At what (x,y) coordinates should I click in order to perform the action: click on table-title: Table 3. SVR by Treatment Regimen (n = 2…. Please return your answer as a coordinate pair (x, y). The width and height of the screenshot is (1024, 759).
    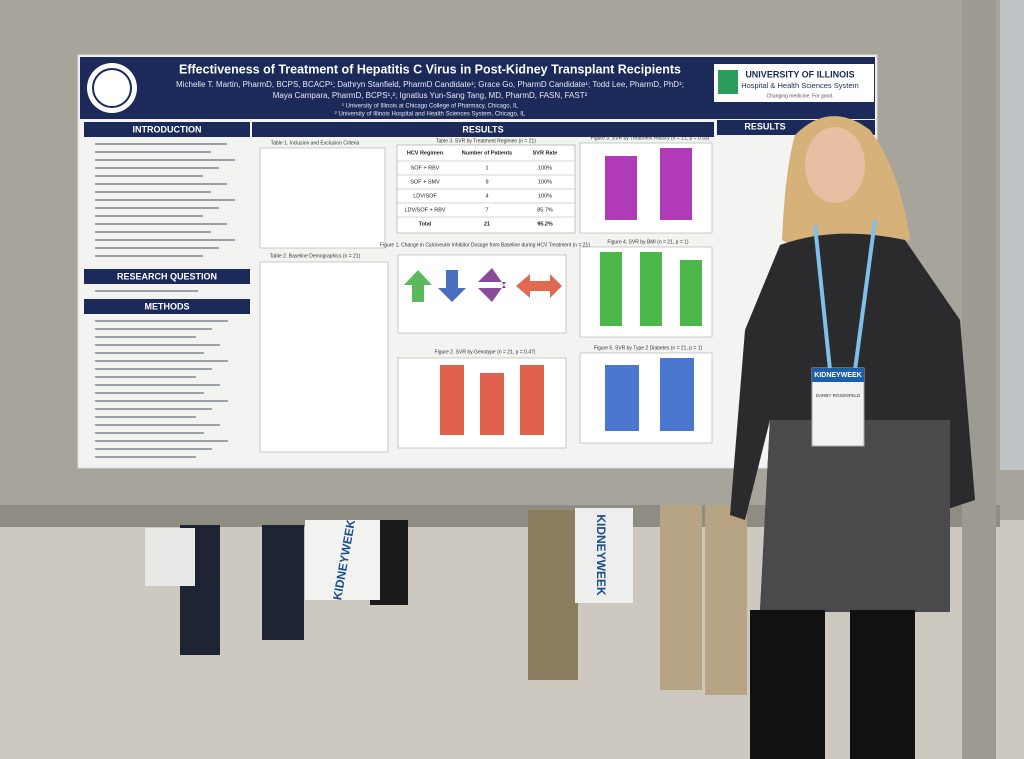
    Looking at the image, I should click on (486, 141).